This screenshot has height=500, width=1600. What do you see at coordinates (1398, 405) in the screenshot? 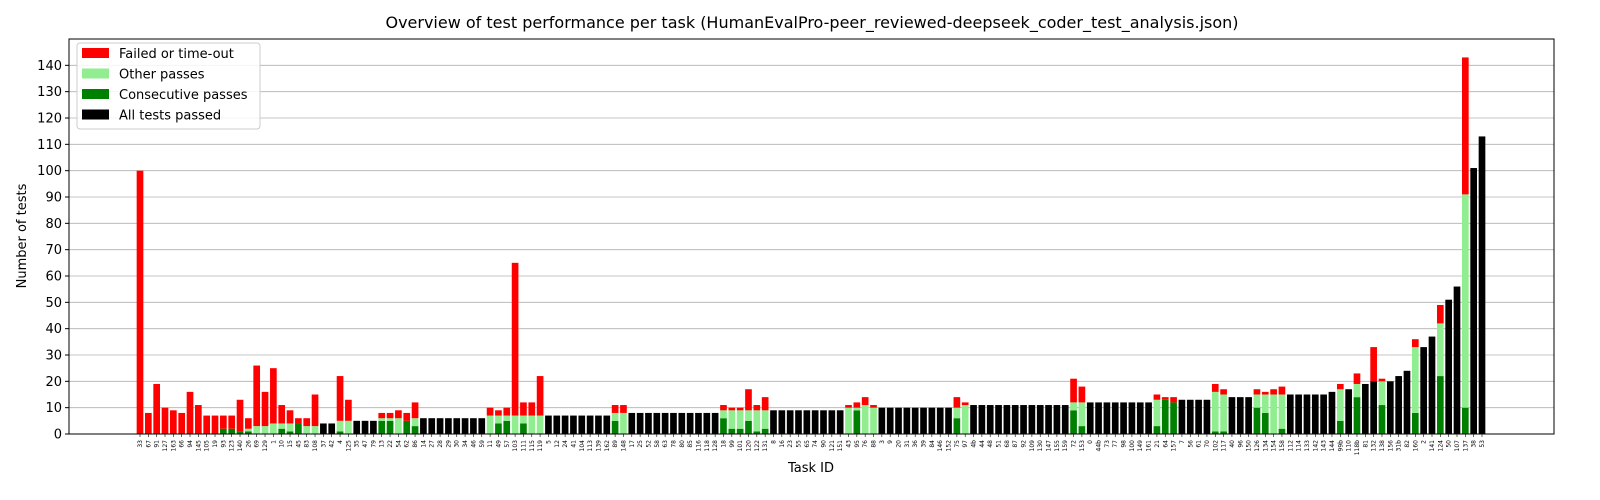
I see `bar-all_passed-31b` at bounding box center [1398, 405].